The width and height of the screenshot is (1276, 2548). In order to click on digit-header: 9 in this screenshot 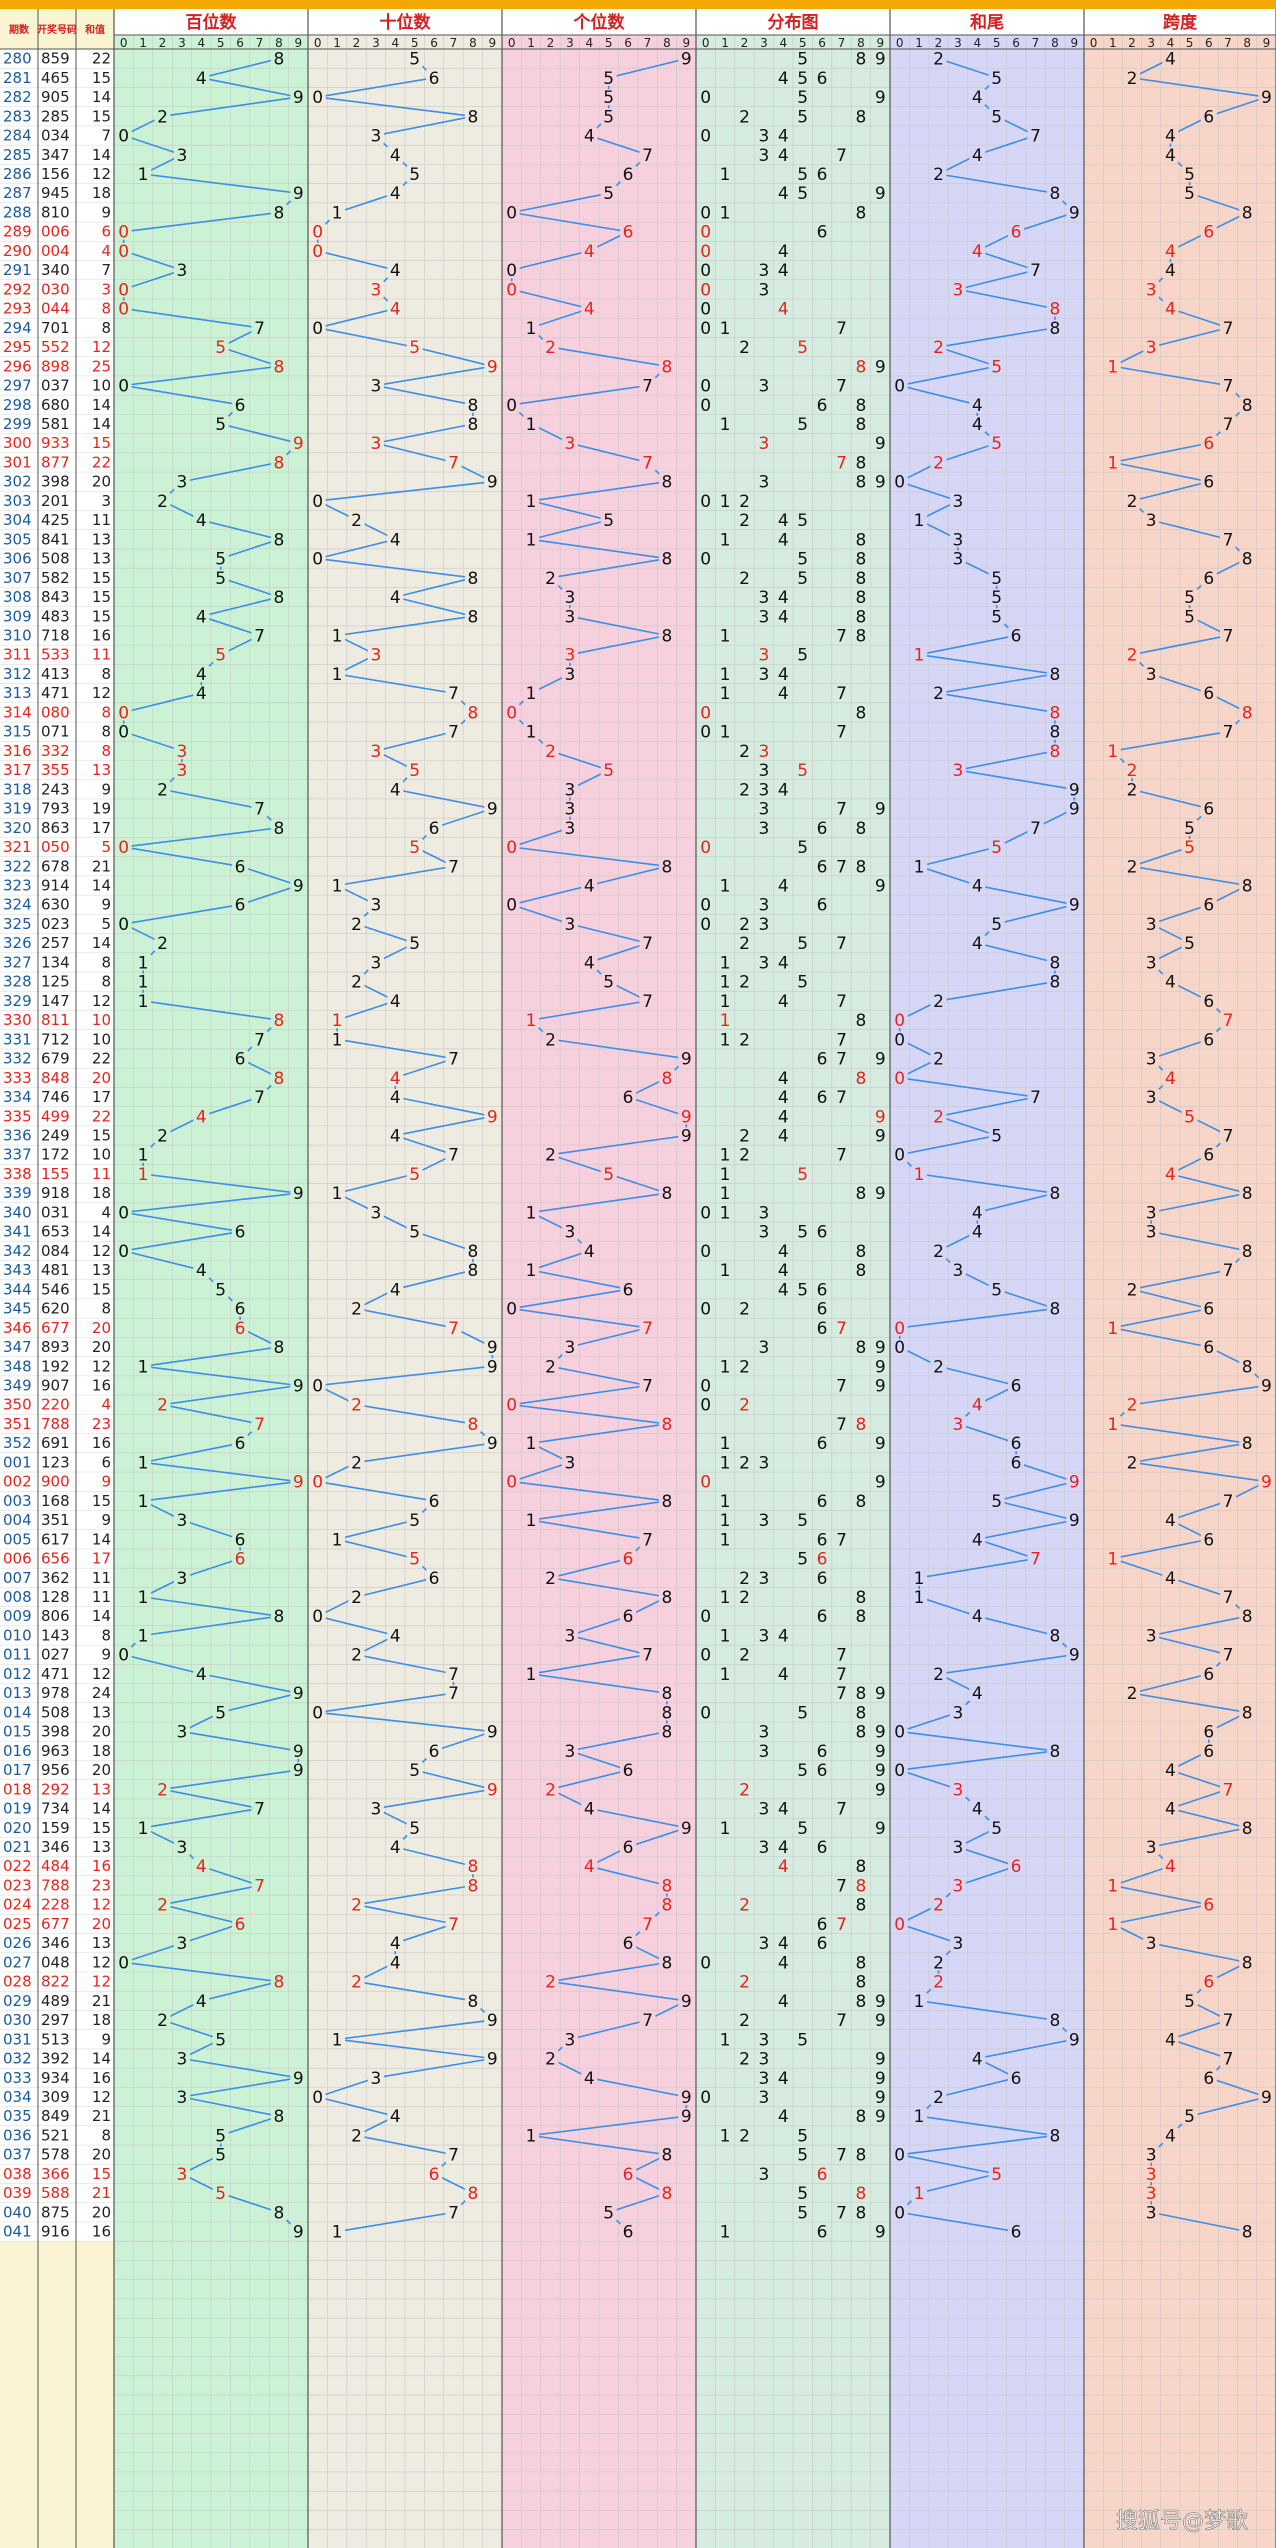, I will do `click(492, 43)`.